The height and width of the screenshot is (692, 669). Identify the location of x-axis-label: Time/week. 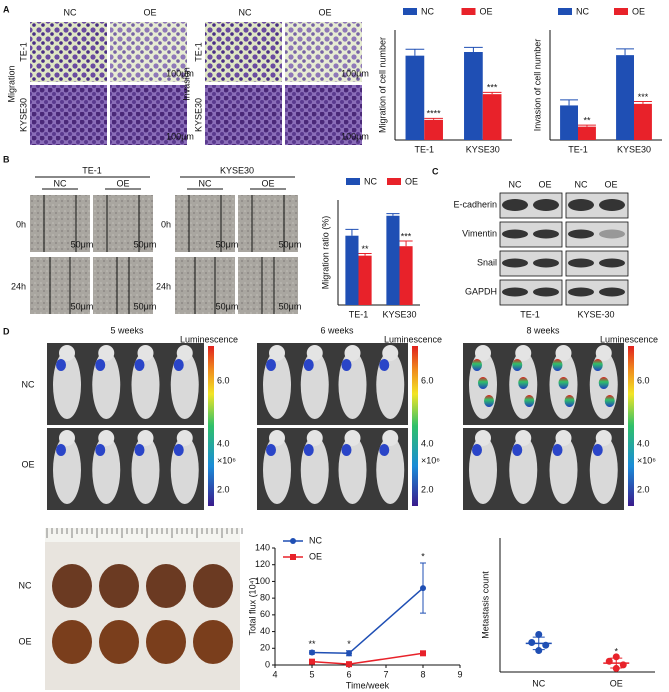
(368, 685).